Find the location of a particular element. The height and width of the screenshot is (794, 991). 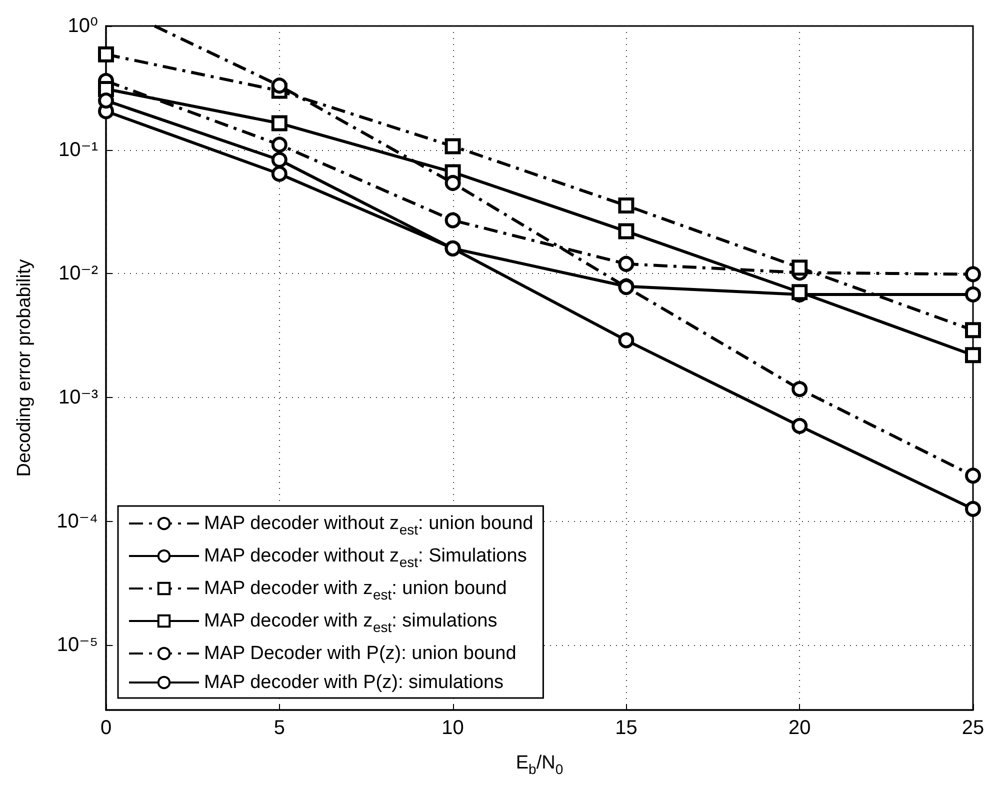

y-tick-label: 10⁻¹ is located at coordinates (78, 149).